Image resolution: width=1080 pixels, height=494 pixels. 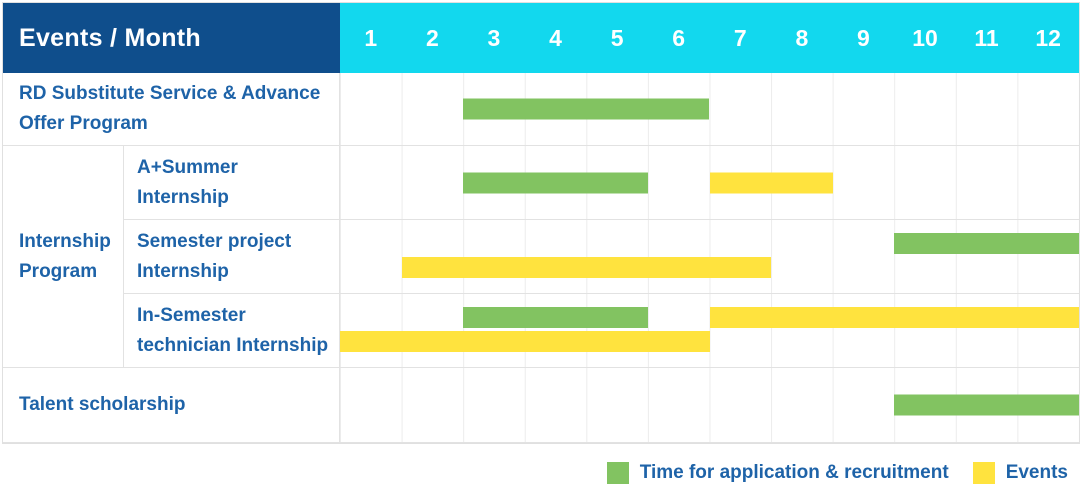 What do you see at coordinates (1036, 472) in the screenshot?
I see `legend-label-events: Events` at bounding box center [1036, 472].